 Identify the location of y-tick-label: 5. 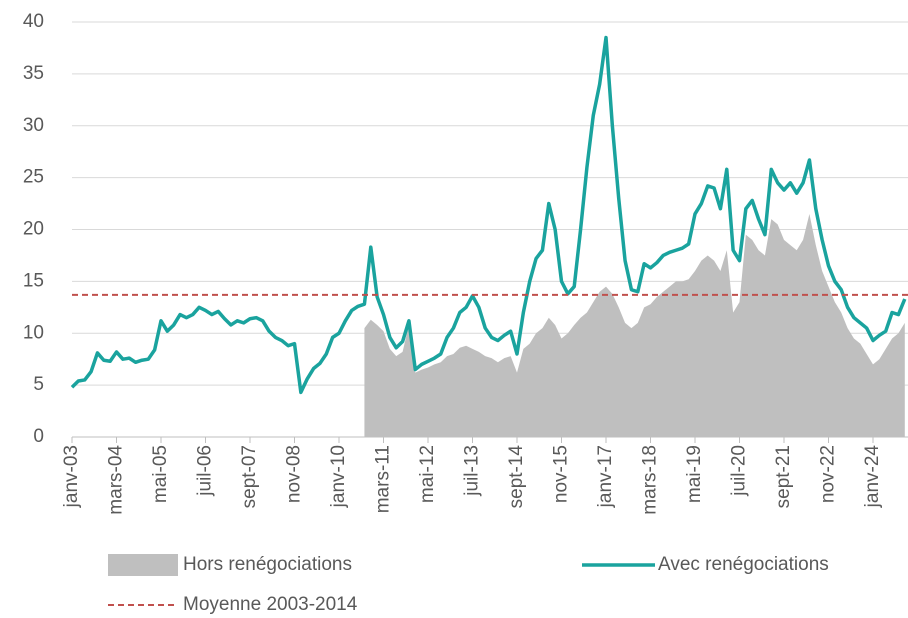
(38, 384).